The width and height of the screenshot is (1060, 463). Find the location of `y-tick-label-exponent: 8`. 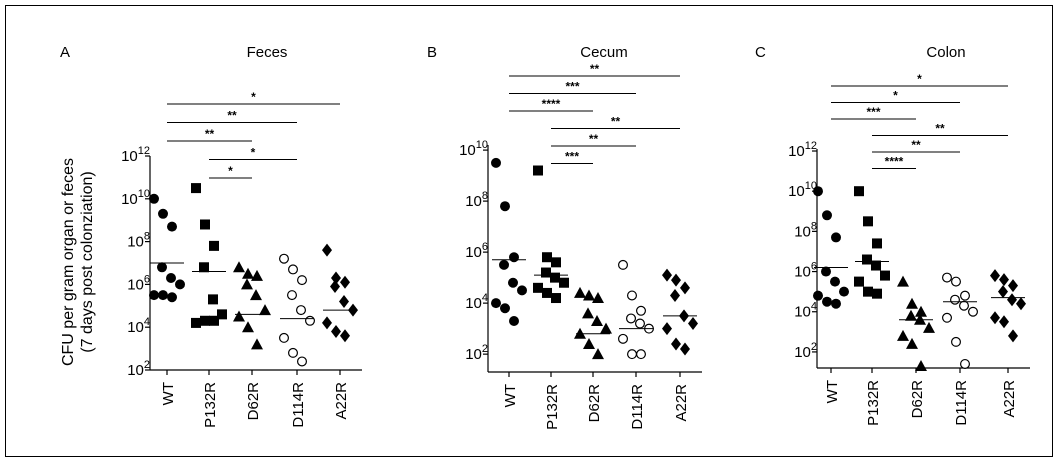

y-tick-label-exponent: 8 is located at coordinates (814, 226).